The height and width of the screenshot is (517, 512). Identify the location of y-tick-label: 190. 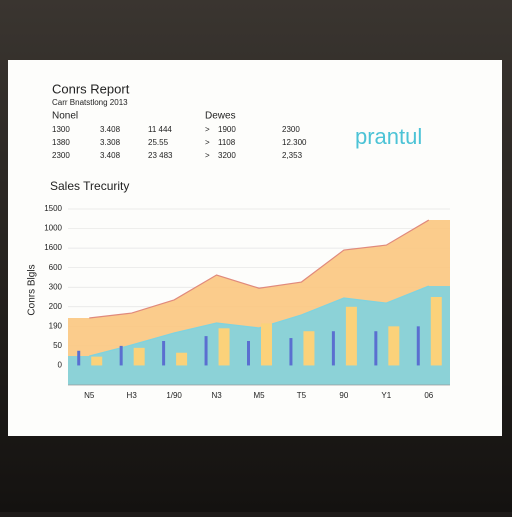
(56, 325).